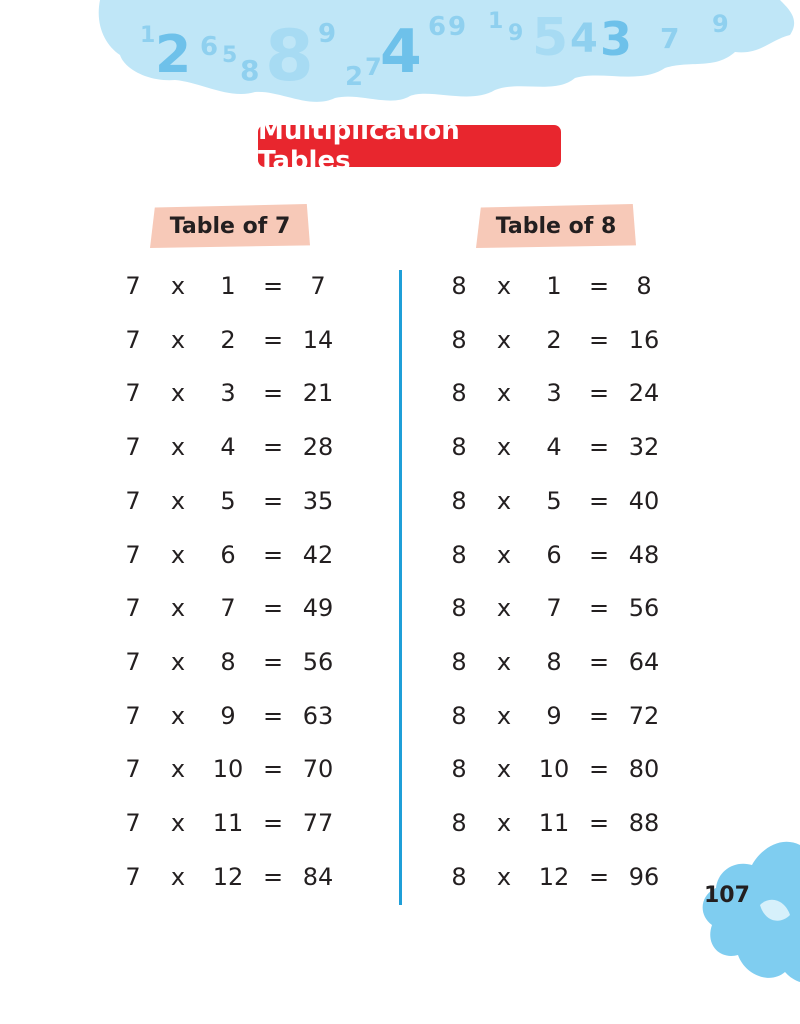  Describe the element at coordinates (574, 502) in the screenshot. I see `table-row: 8 x 5 = 40` at that location.